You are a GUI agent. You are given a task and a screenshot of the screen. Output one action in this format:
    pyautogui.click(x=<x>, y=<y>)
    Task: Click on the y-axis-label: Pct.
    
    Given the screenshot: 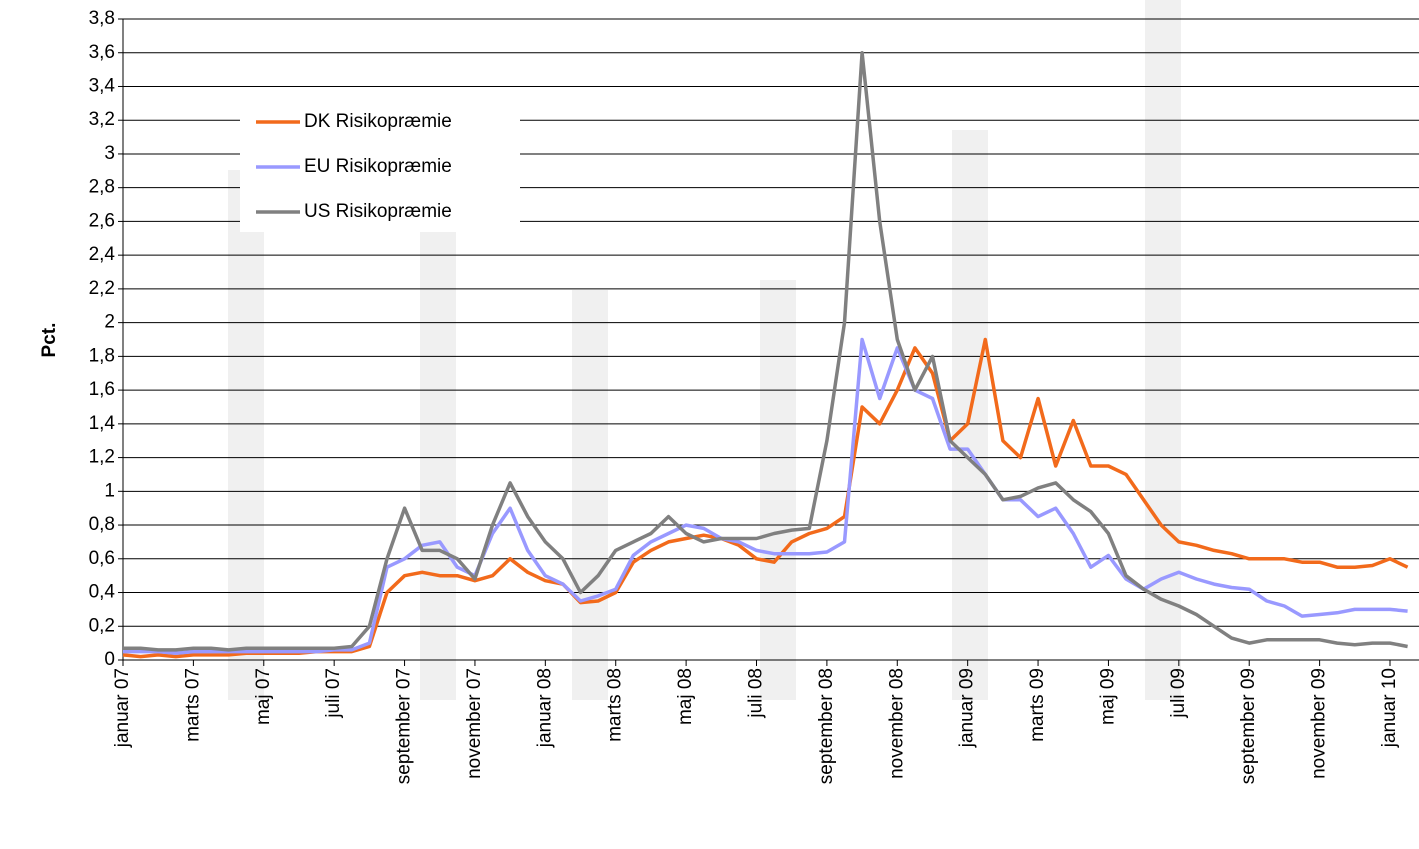 What is the action you would take?
    pyautogui.click(x=49, y=340)
    